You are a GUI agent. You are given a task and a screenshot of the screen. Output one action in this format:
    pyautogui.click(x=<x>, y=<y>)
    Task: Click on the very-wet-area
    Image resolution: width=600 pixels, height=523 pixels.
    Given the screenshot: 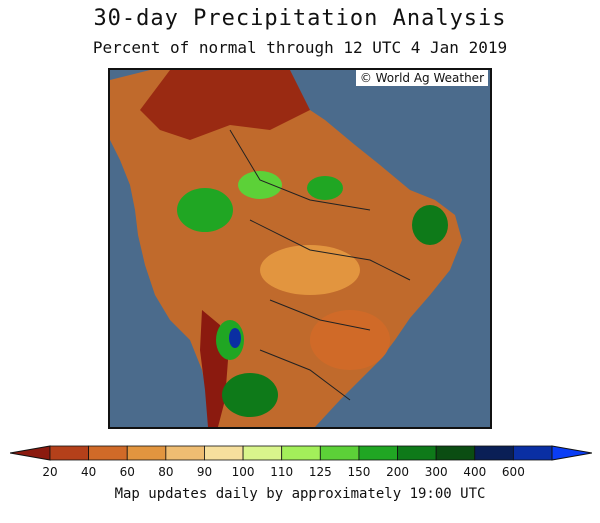 What is the action you would take?
    pyautogui.click(x=235, y=338)
    